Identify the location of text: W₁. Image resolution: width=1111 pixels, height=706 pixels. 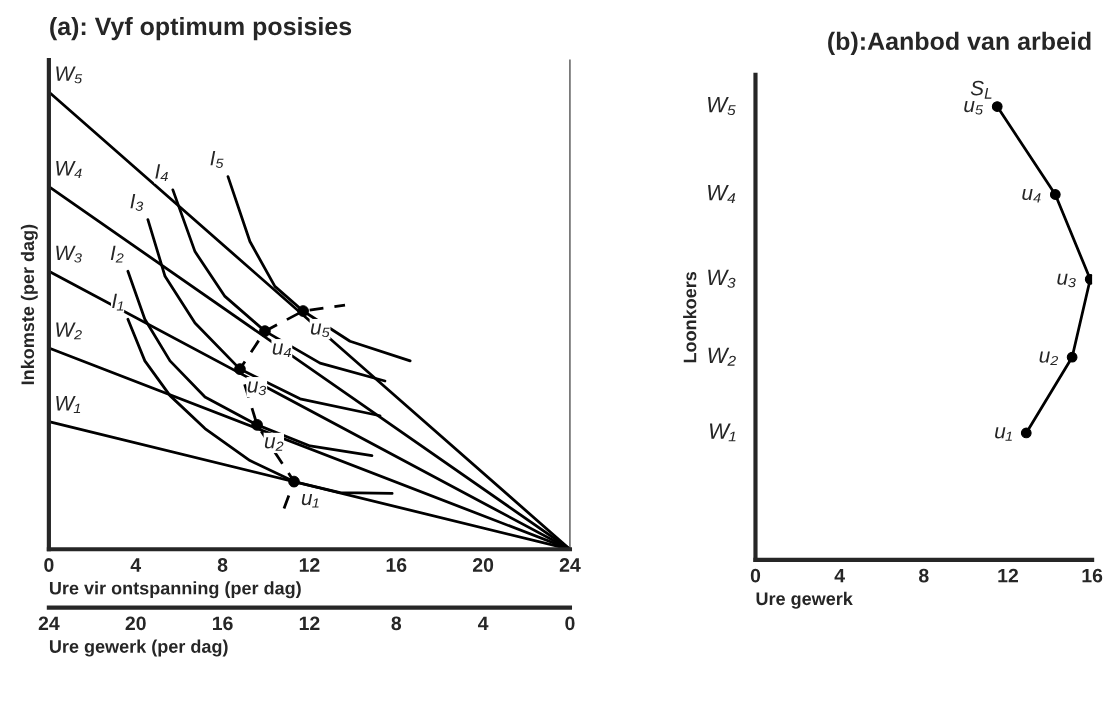
(722, 432).